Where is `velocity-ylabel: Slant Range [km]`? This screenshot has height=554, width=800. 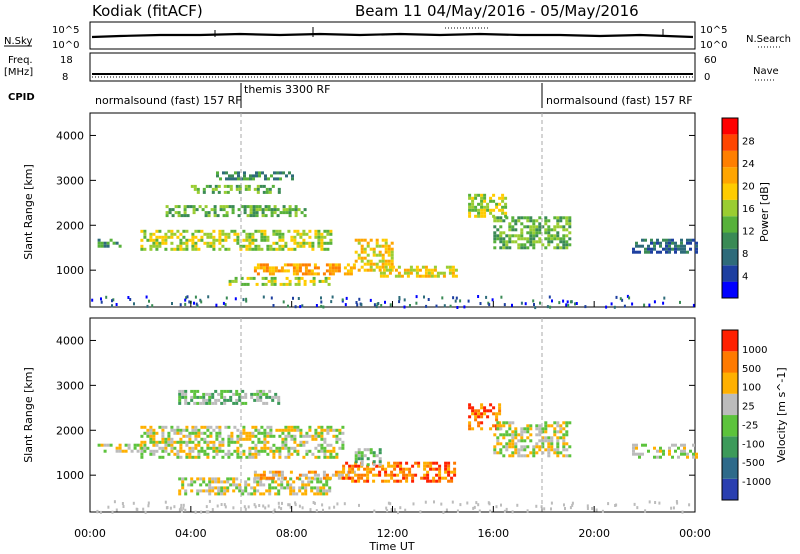 velocity-ylabel: Slant Range [km] is located at coordinates (28, 415).